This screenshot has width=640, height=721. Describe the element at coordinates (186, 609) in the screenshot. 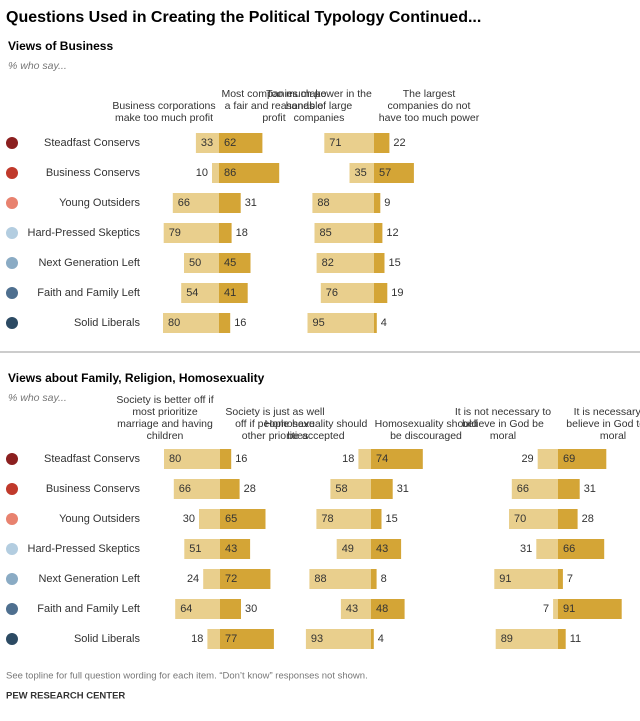

I see `value-label: 64` at that location.